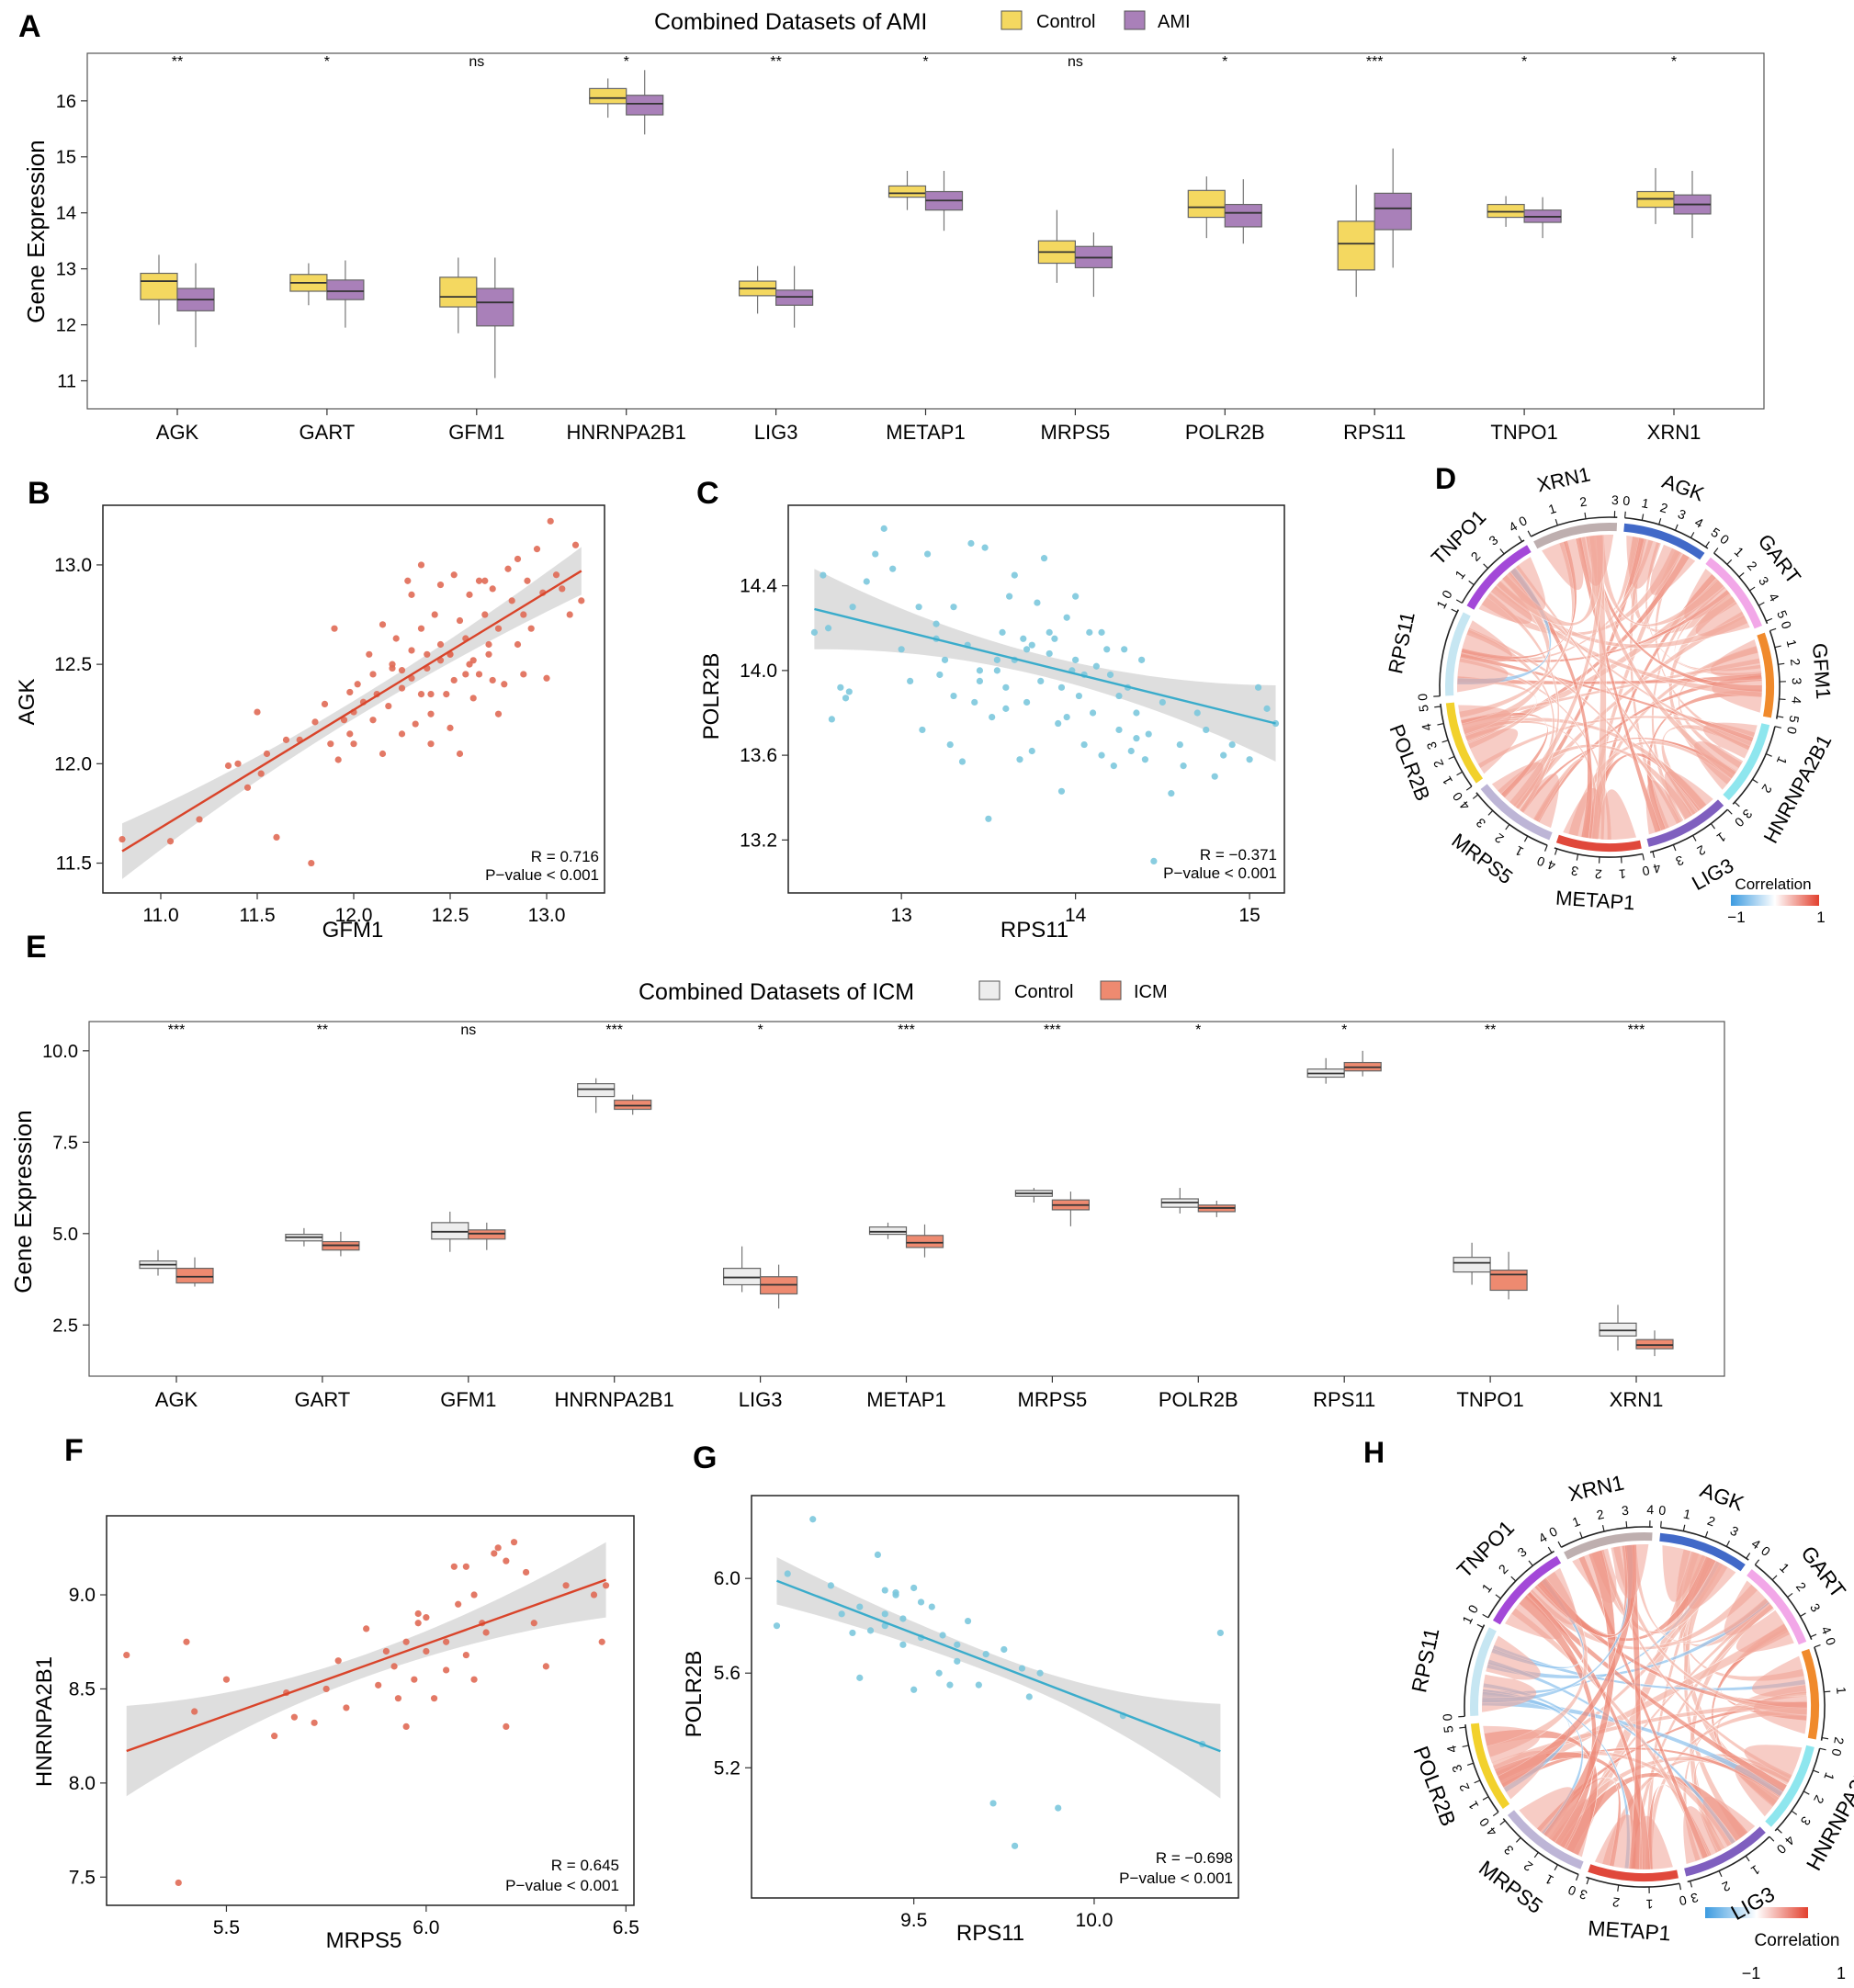  What do you see at coordinates (776, 432) in the screenshot?
I see `panel-a-x-tick-label-lig3: LIG3` at bounding box center [776, 432].